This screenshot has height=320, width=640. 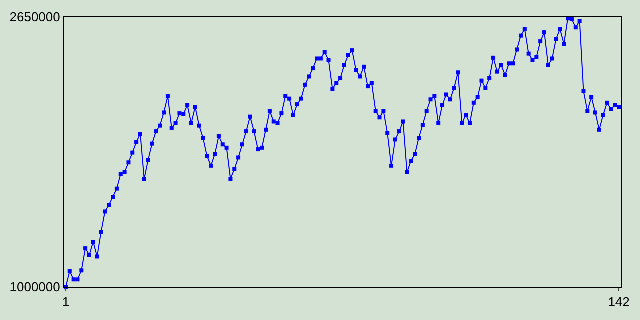 I want to click on x-tick-label: 1, so click(x=66, y=302).